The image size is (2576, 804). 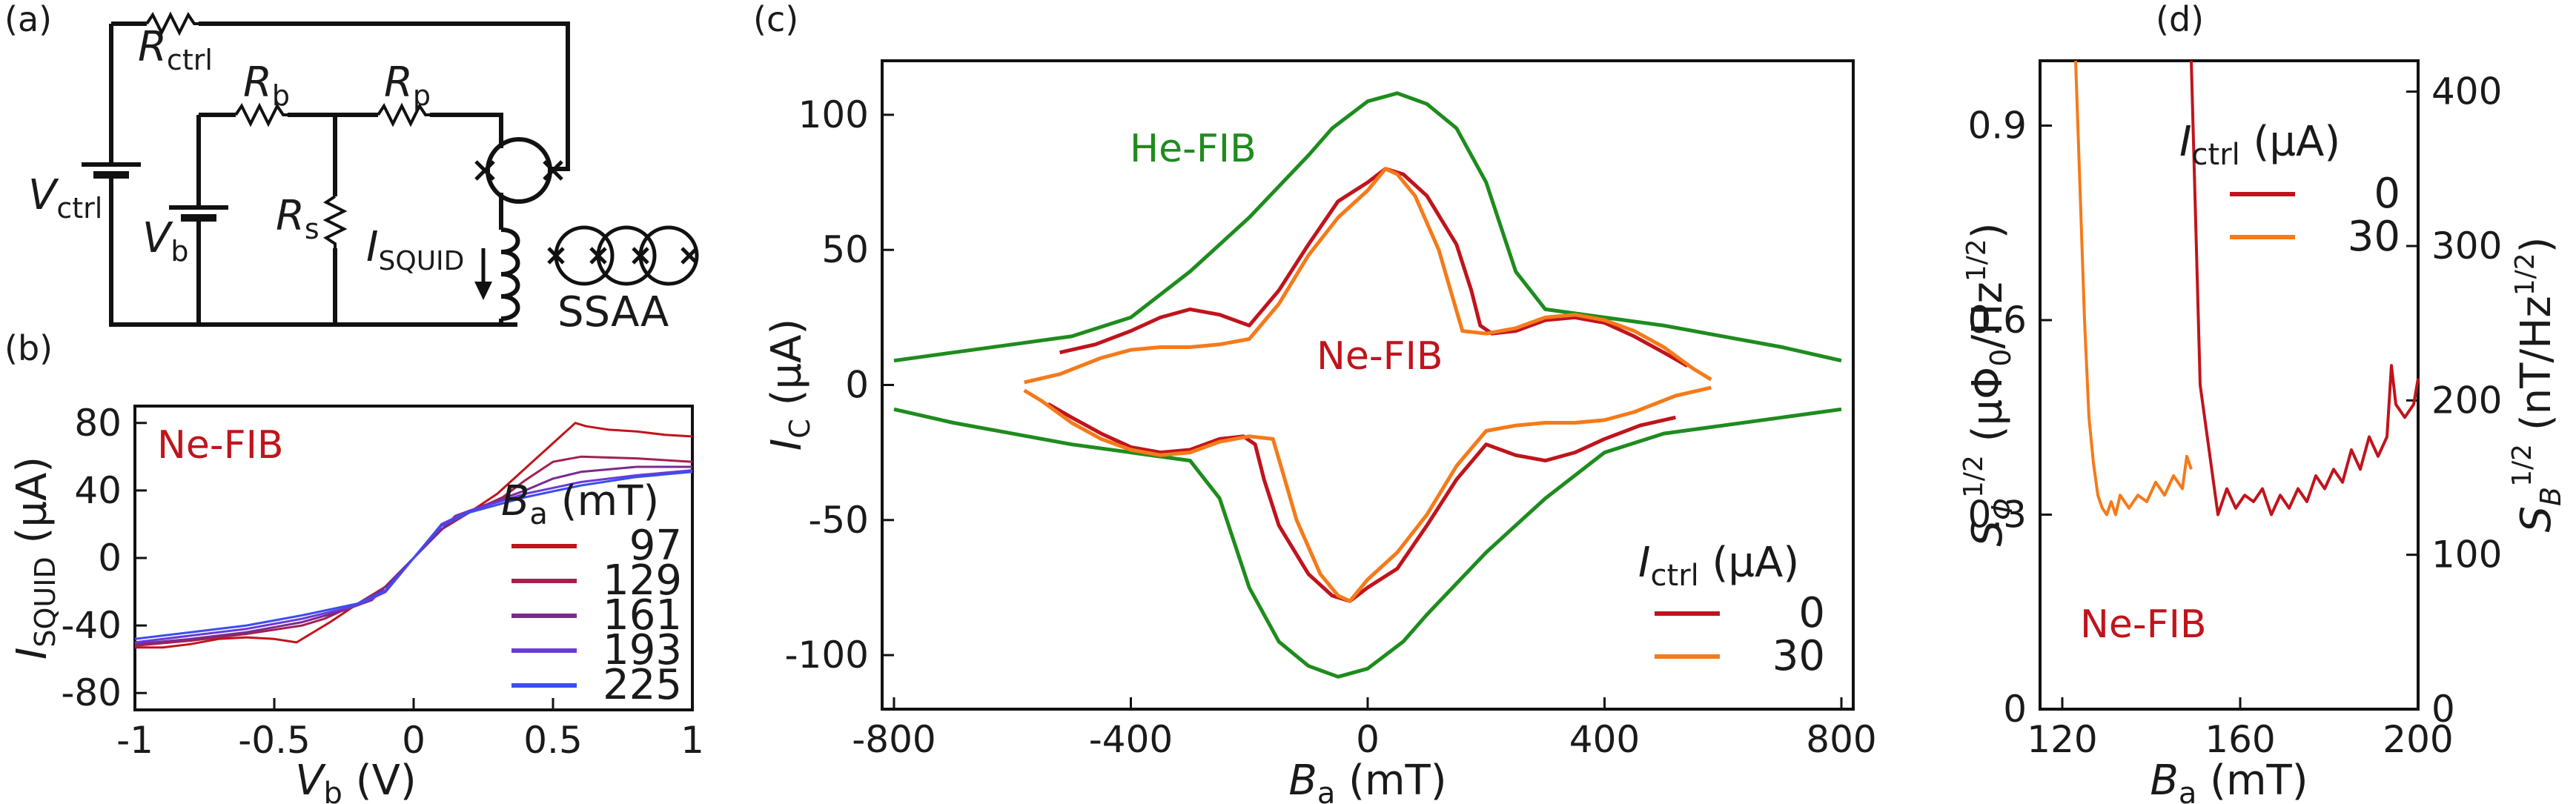 What do you see at coordinates (775, 19) in the screenshot?
I see `panel-c-label: (c)` at bounding box center [775, 19].